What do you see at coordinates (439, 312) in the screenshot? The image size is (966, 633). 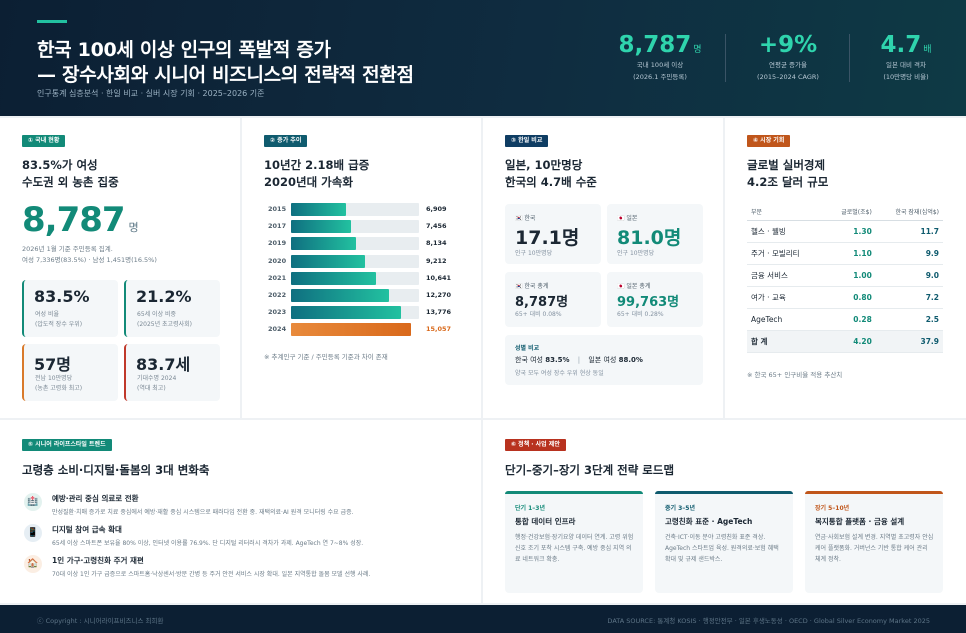 I see `bar-value-label: 13,776` at bounding box center [439, 312].